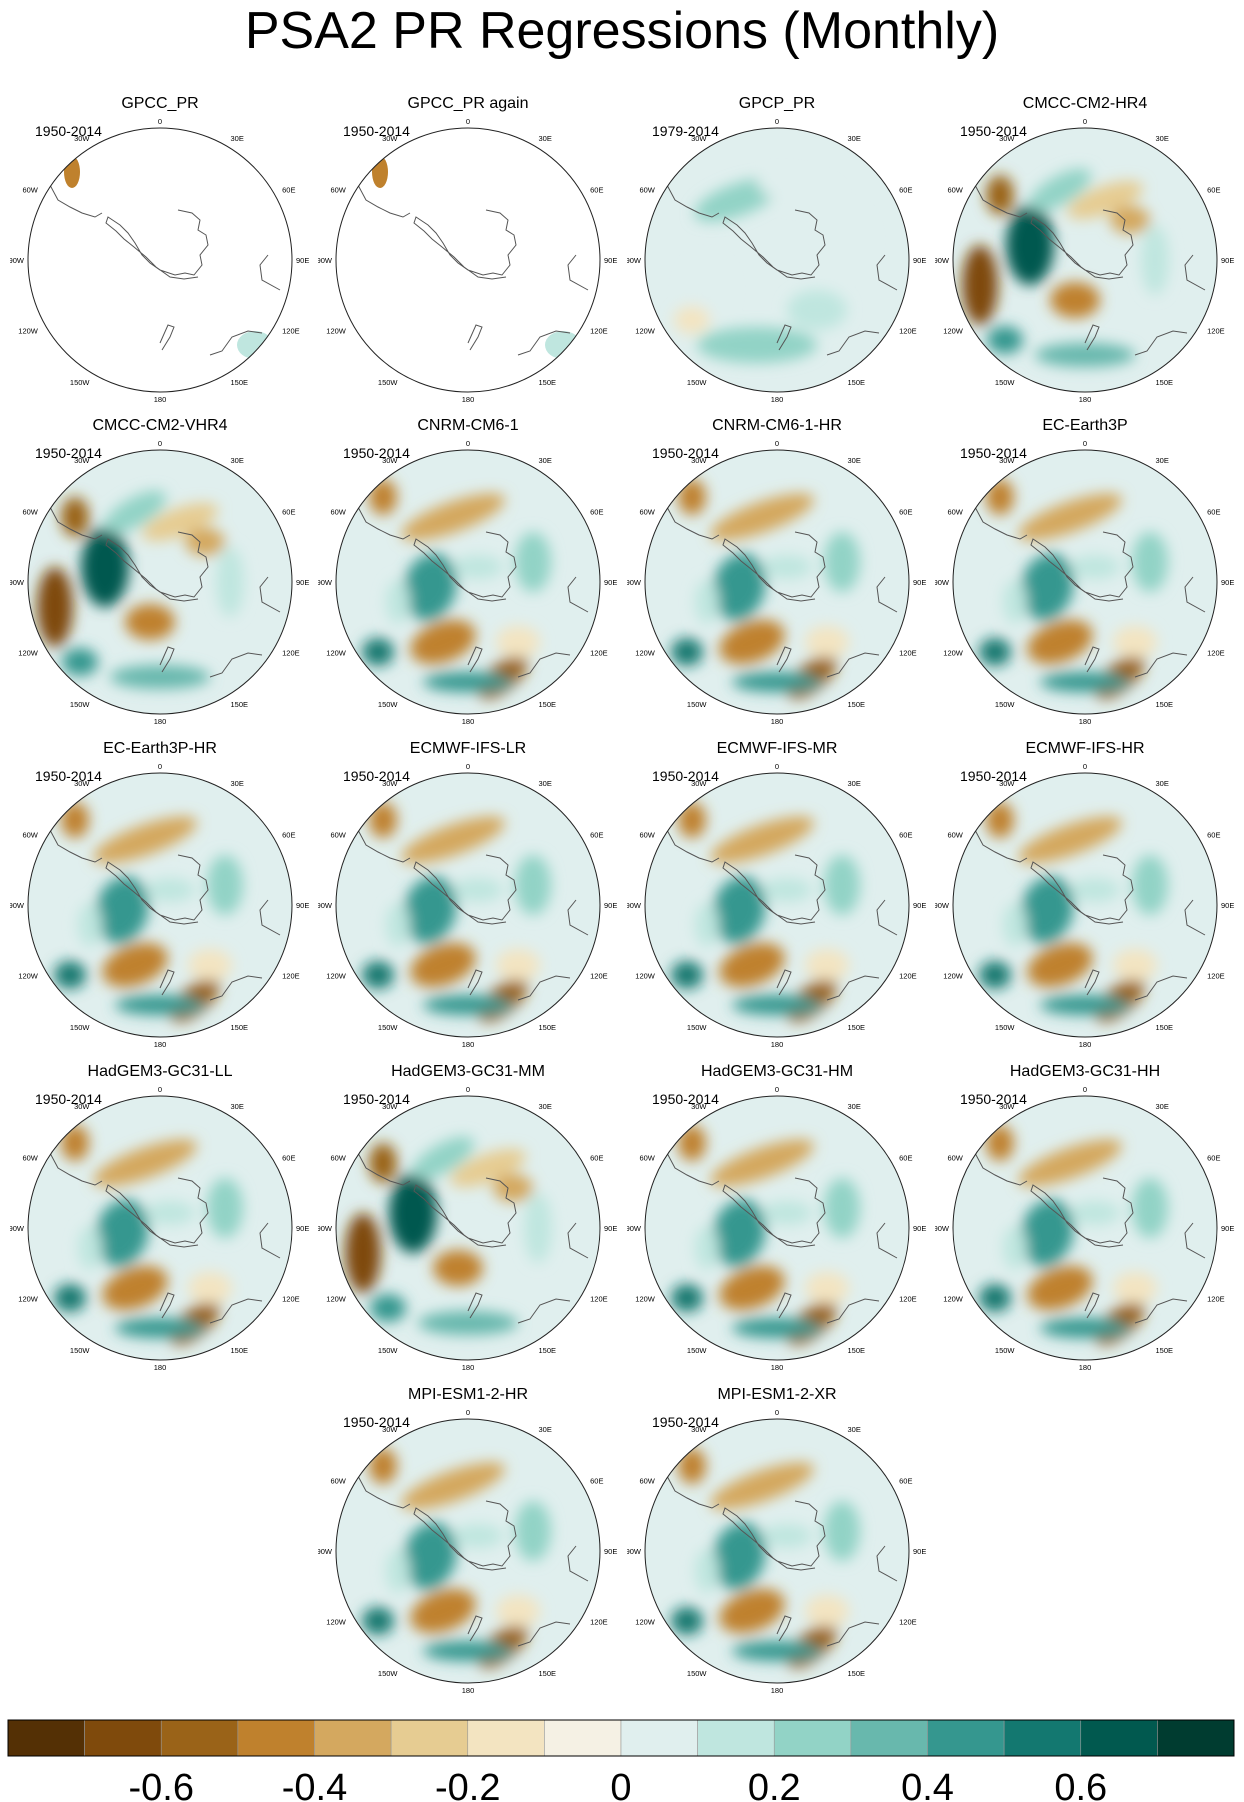  I want to click on panel-title: ECMWF-IFS-MR, so click(777, 748).